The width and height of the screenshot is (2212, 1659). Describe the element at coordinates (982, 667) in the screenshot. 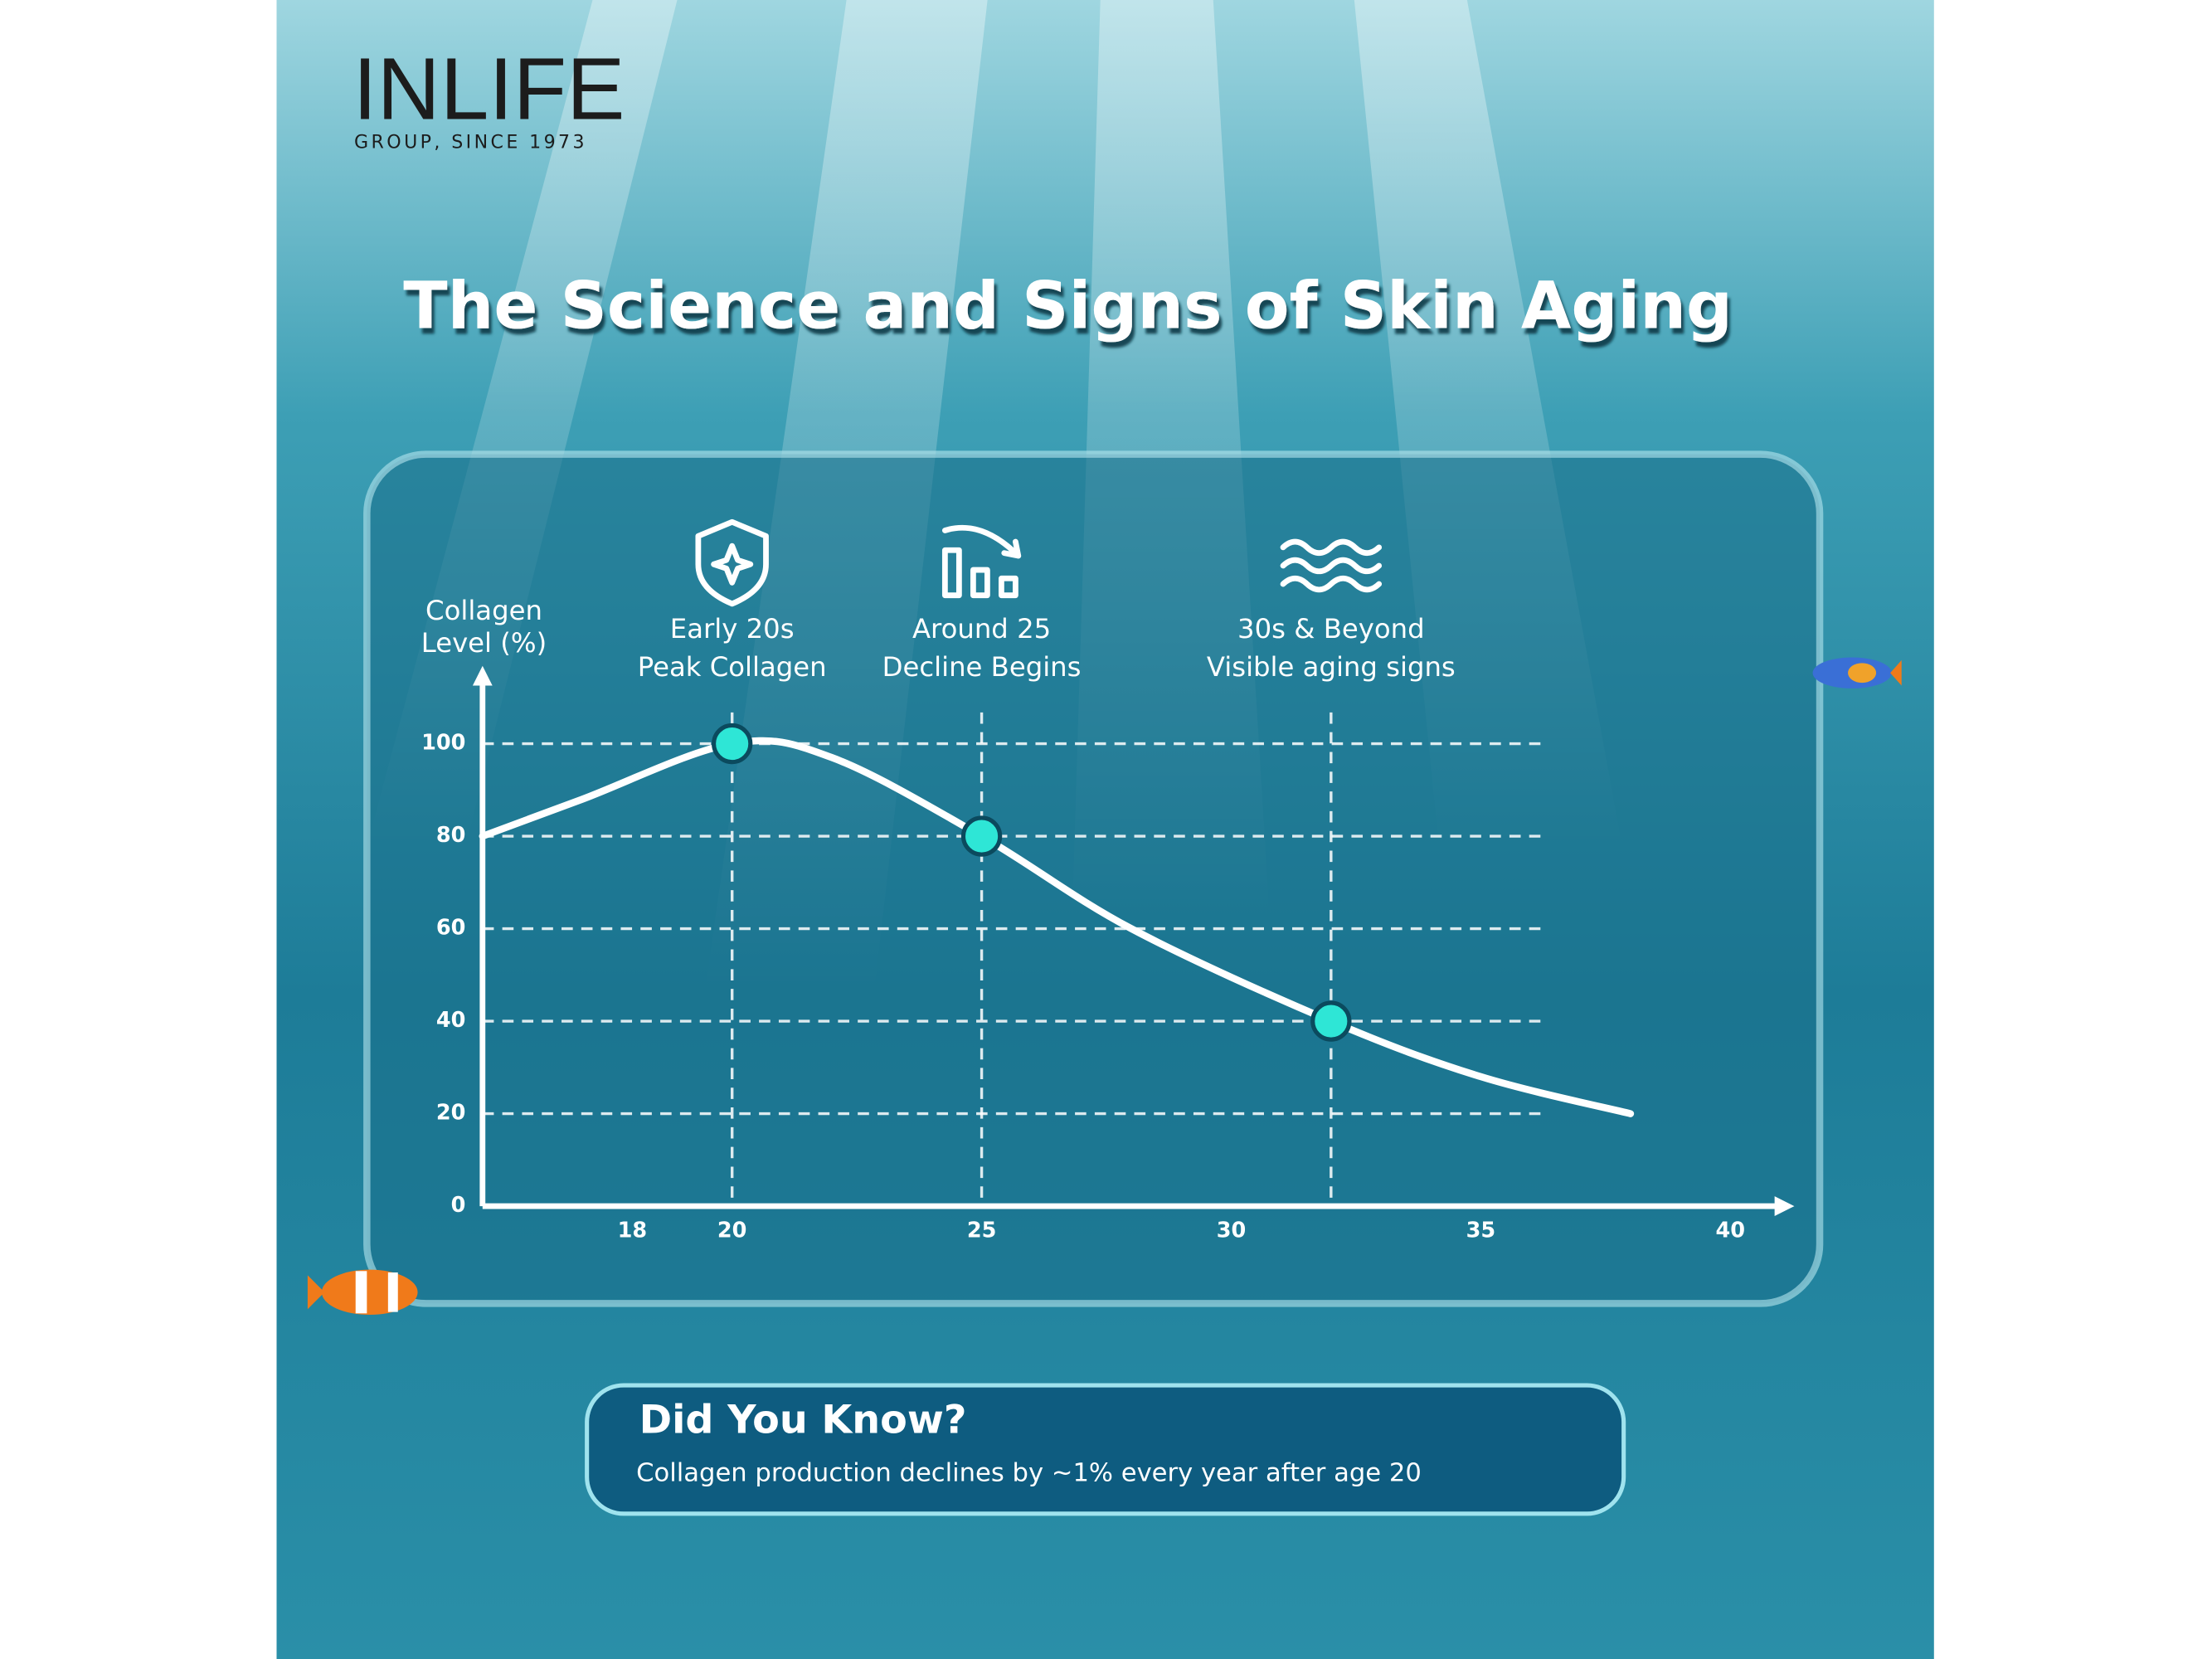

I see `annotation-label: Decline Begins` at that location.